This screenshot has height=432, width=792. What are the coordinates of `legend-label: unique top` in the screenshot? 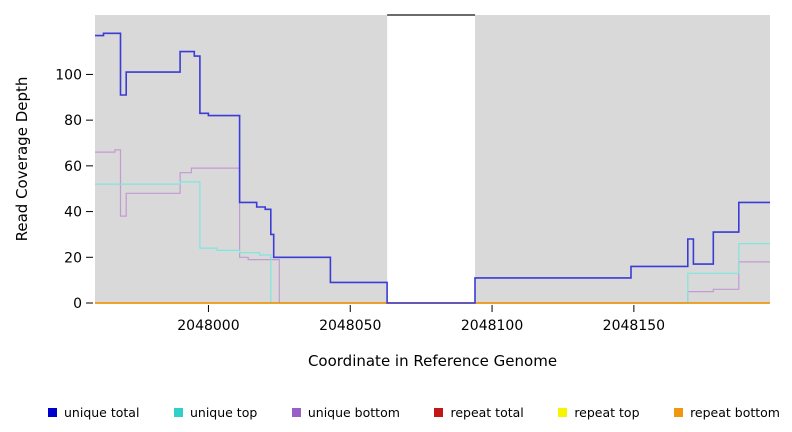 It's located at (223, 412).